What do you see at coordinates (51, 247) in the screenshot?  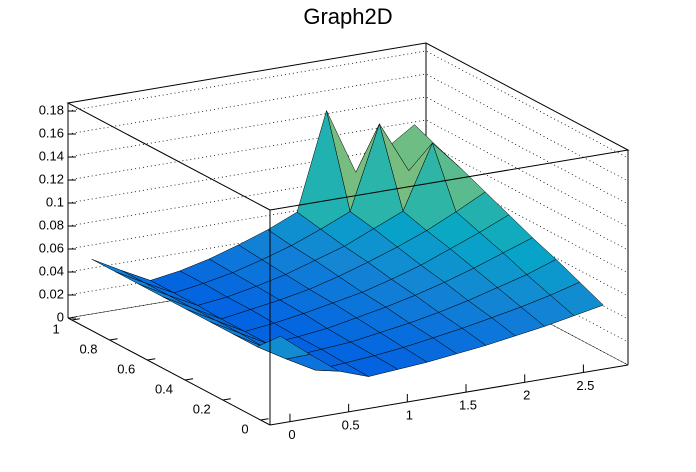 I see `z-tick-label: 0.06` at bounding box center [51, 247].